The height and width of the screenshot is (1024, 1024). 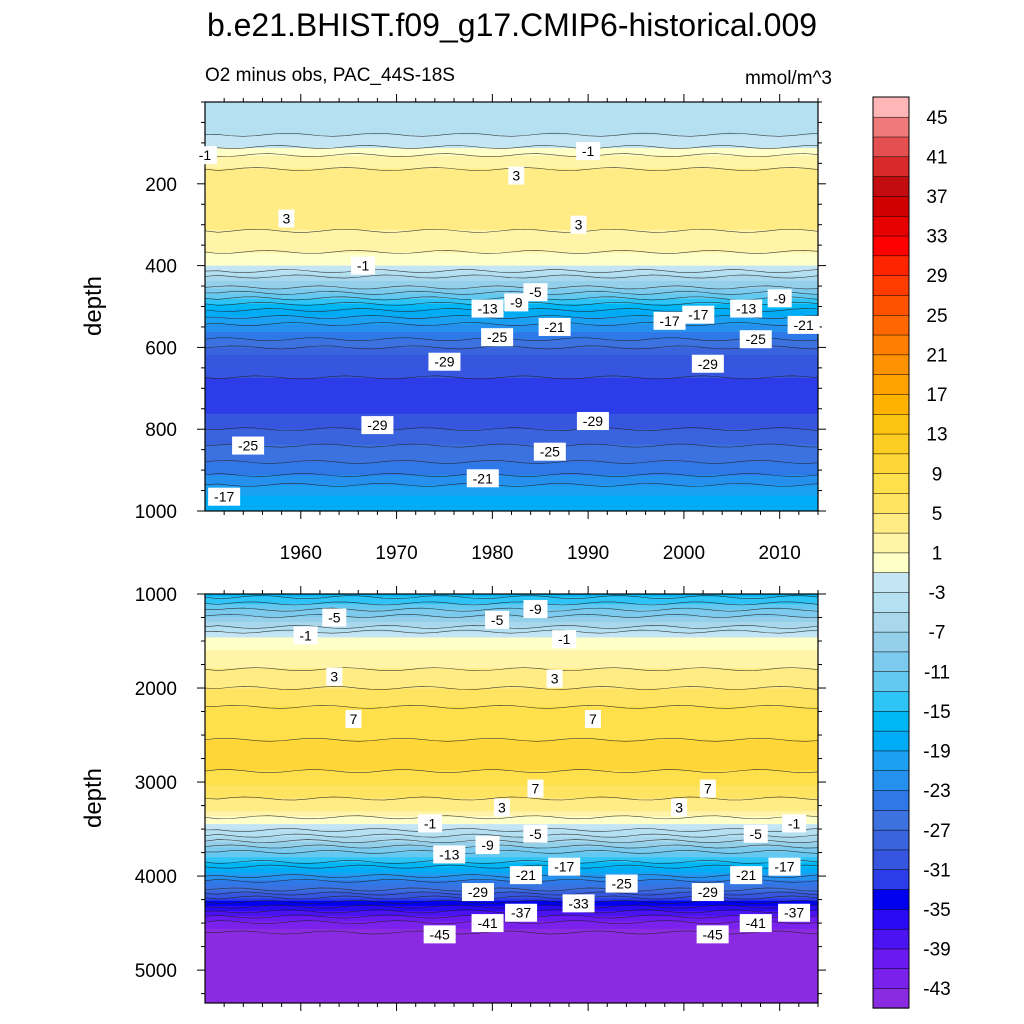 I want to click on contour-label-text: -25, so click(x=248, y=446).